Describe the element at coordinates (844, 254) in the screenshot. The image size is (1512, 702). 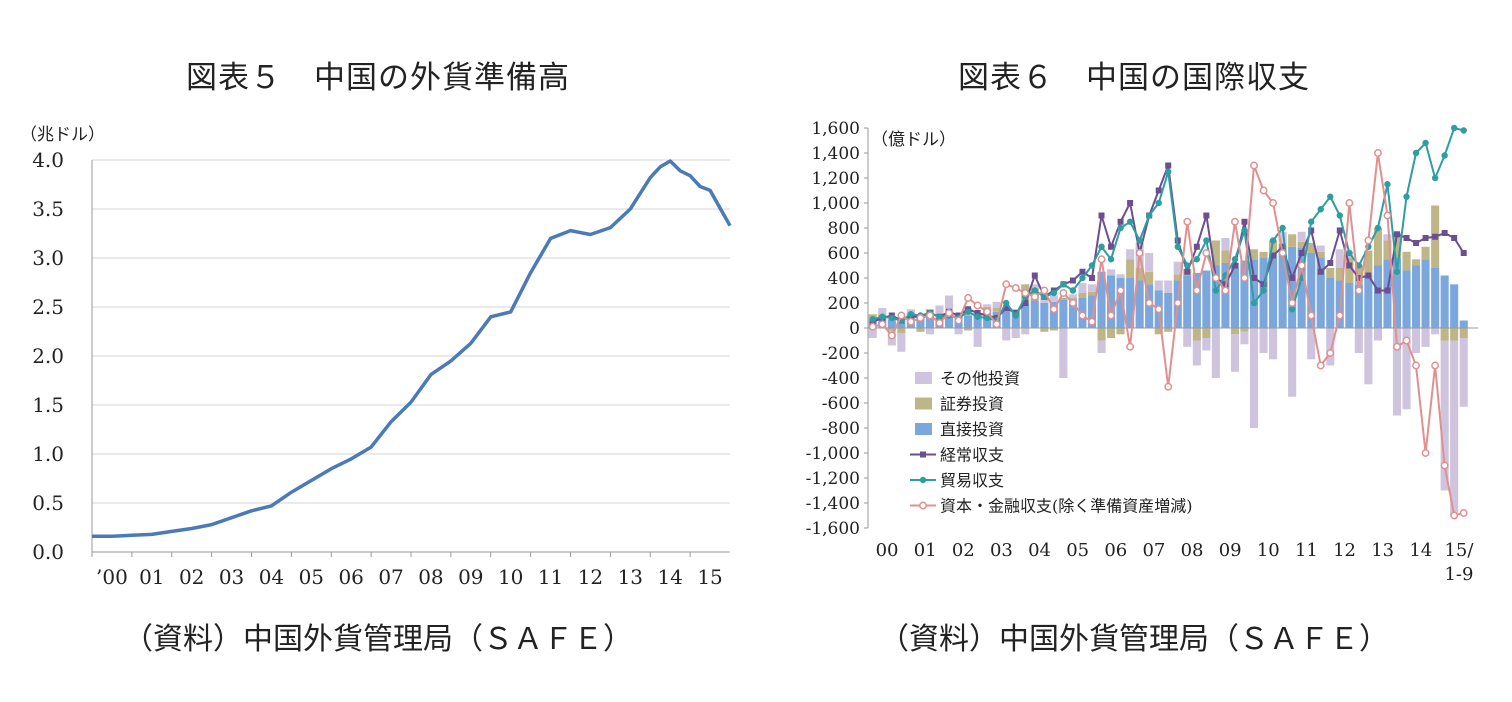
I see `y-tick-label: 600` at that location.